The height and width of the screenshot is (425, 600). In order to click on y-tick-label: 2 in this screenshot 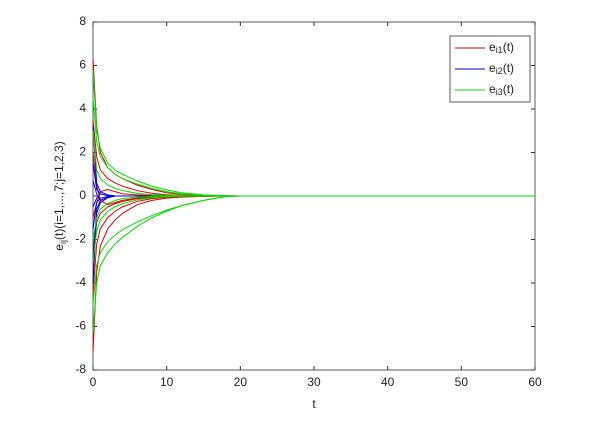, I will do `click(82, 152)`.